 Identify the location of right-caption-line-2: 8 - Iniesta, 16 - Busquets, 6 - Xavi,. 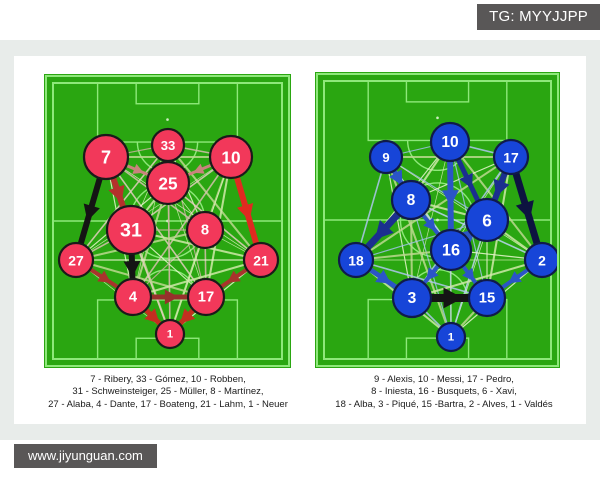
(444, 392).